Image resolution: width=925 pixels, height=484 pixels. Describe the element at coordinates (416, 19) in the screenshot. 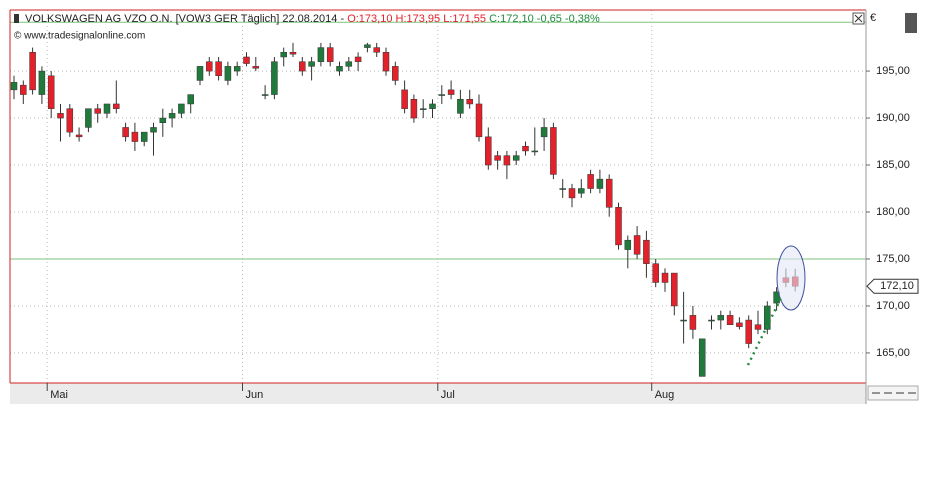

I see `ohlc-text: O:173,10 H:173,95 L:171,55` at that location.